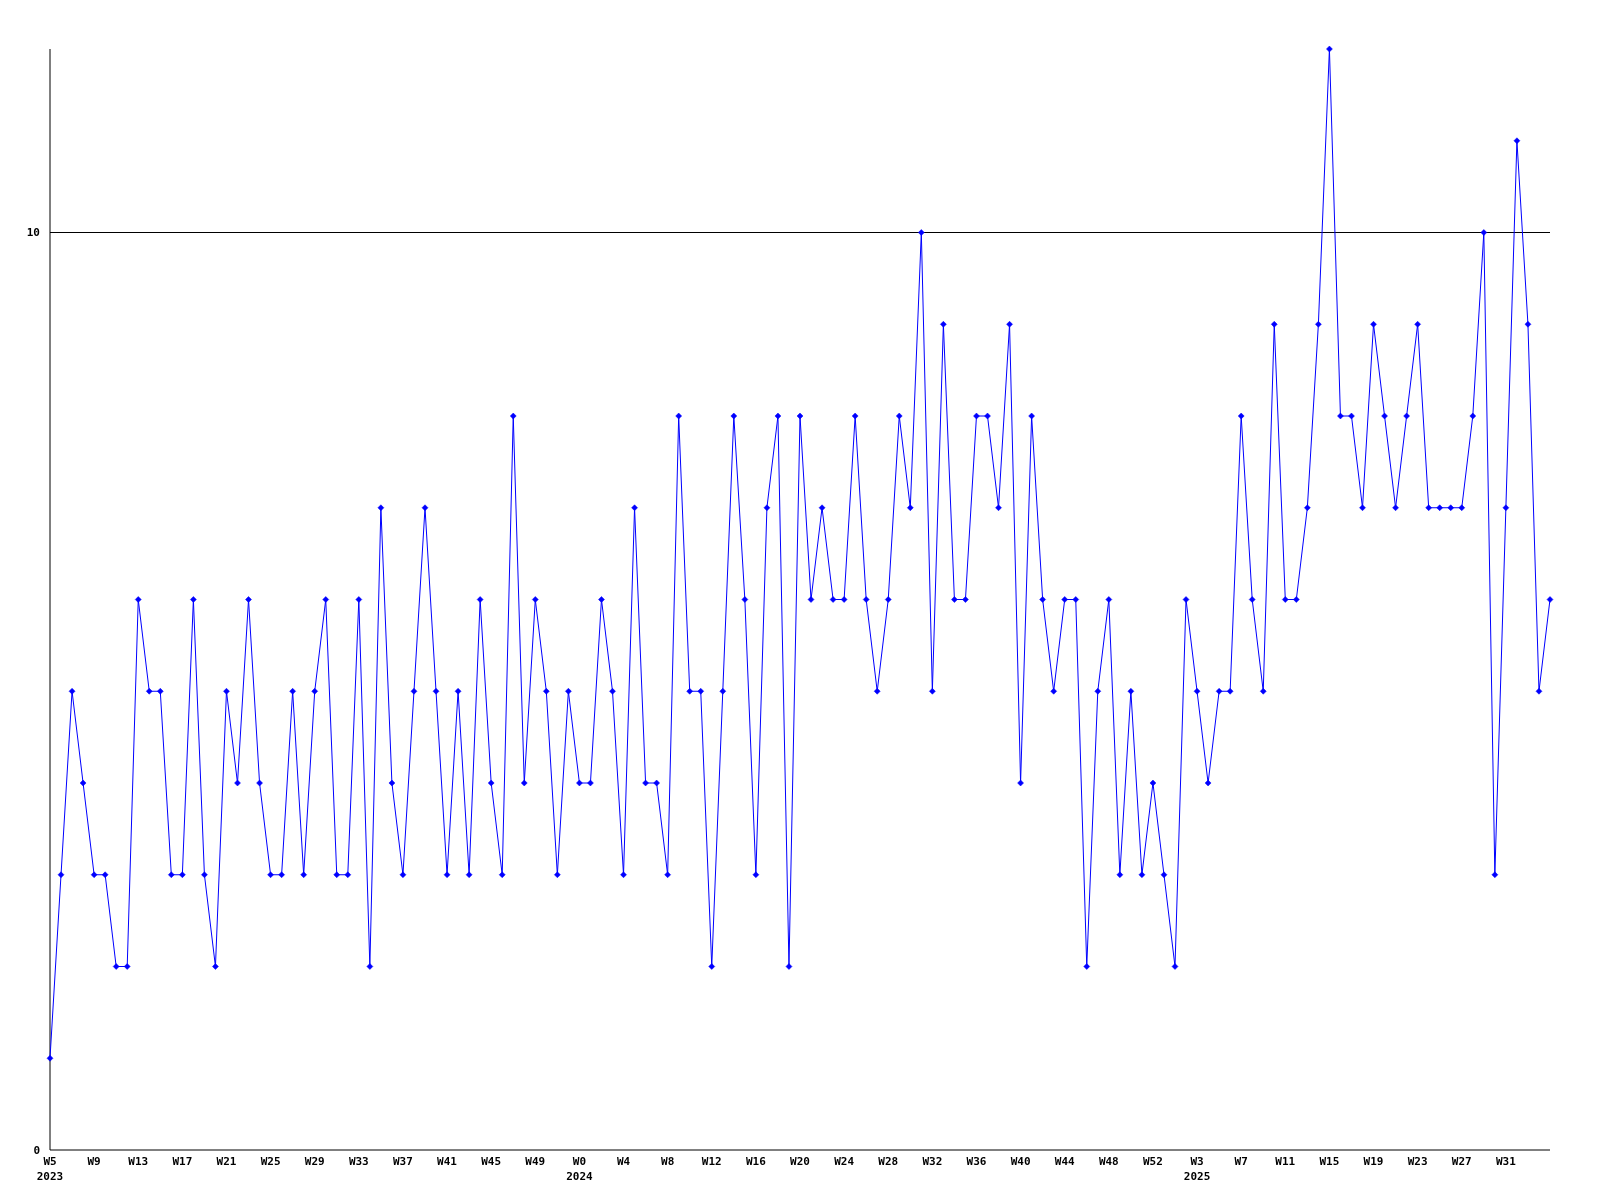  I want to click on x-tick-label: W12, so click(711, 1161).